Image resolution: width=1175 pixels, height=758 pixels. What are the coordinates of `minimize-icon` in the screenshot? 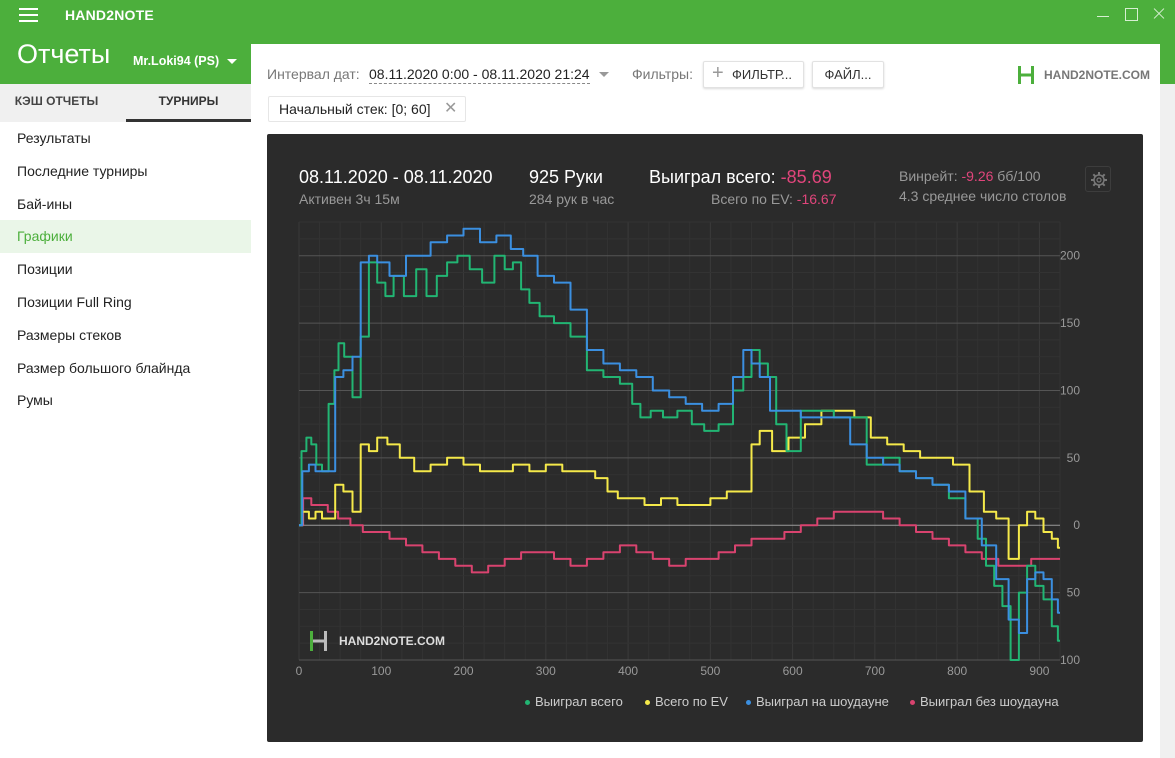 It's located at (1103, 14).